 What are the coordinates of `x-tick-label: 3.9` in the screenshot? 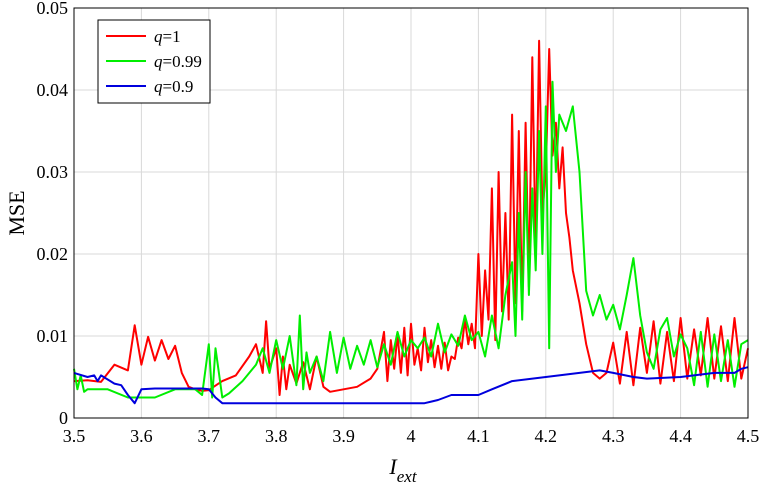 It's located at (343, 436).